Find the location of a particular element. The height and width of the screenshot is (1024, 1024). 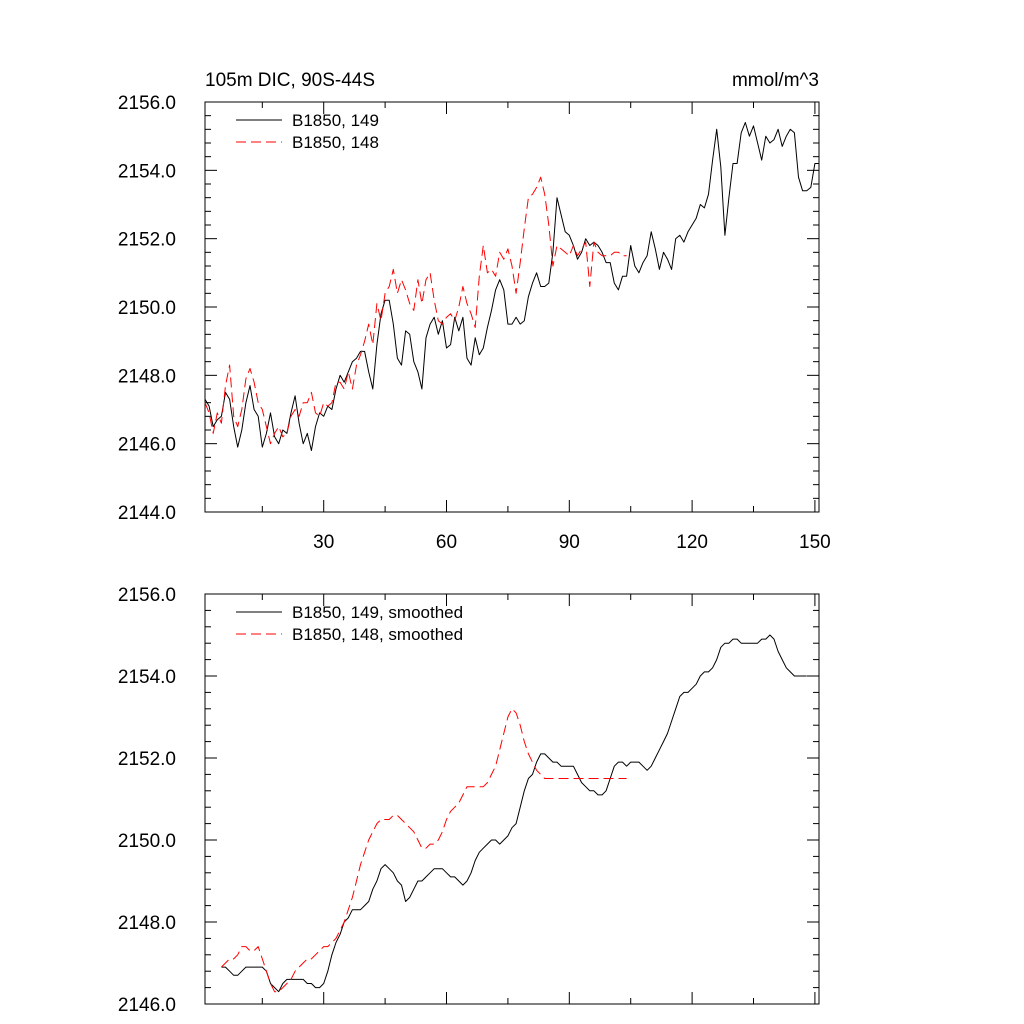

legend-label-149-smoothed: B1850, 149, smoothed is located at coordinates (377, 612).